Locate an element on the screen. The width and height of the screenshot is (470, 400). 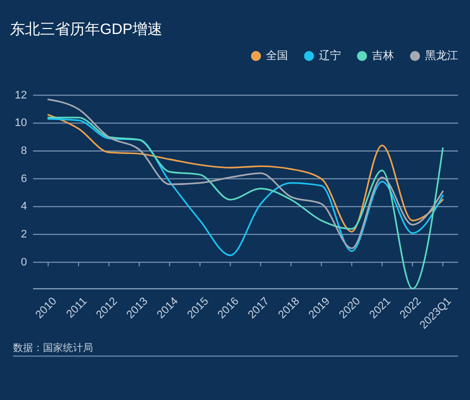
legend-label: 黑龙江 is located at coordinates (441, 55).